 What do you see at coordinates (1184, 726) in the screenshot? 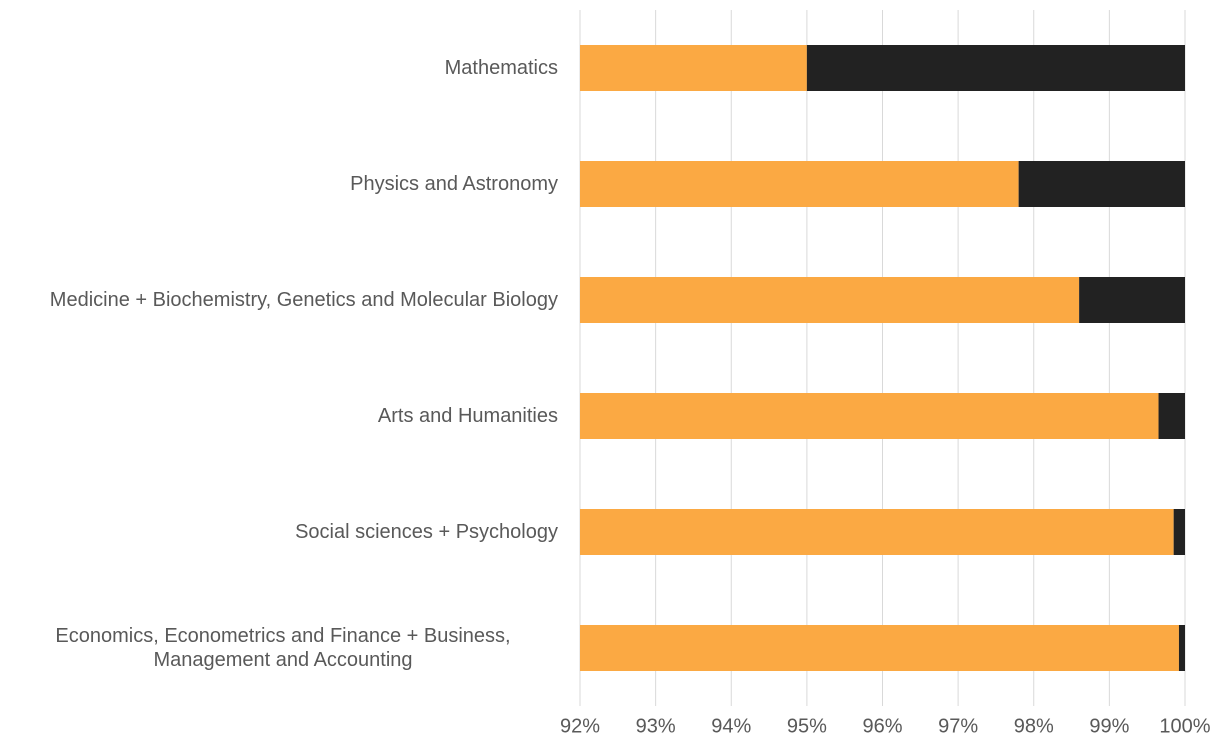
I see `x-tick-label: 100%` at bounding box center [1184, 726].